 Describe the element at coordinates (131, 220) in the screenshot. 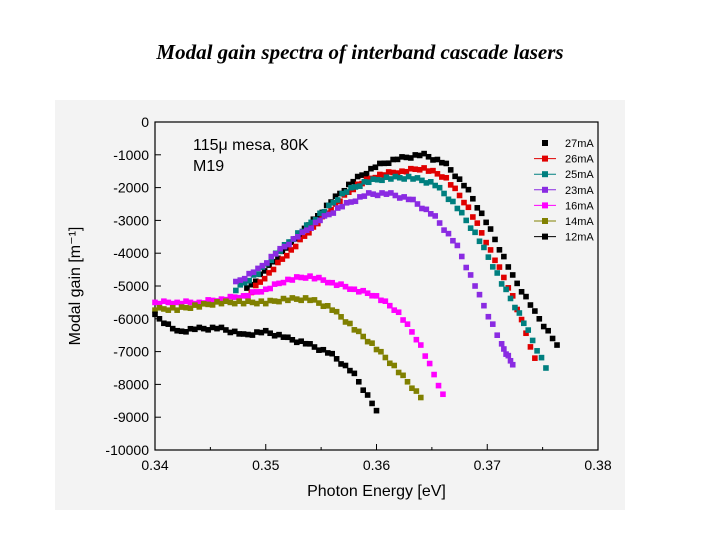

I see `y-tick-label: -3000` at that location.